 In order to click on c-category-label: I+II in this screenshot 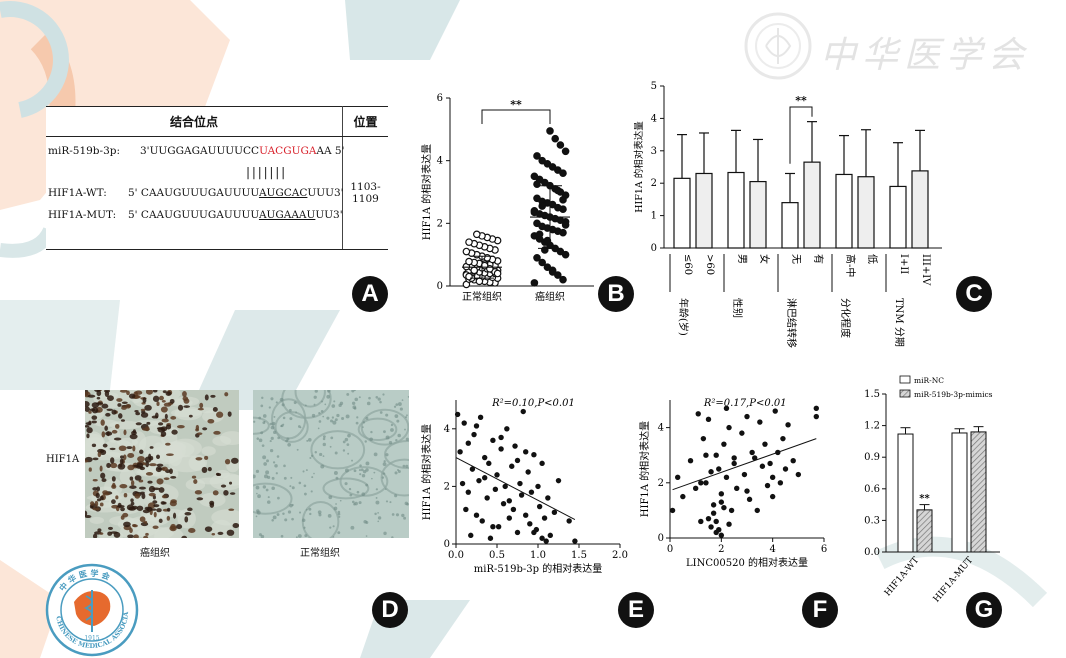, I will do `click(903, 264)`.